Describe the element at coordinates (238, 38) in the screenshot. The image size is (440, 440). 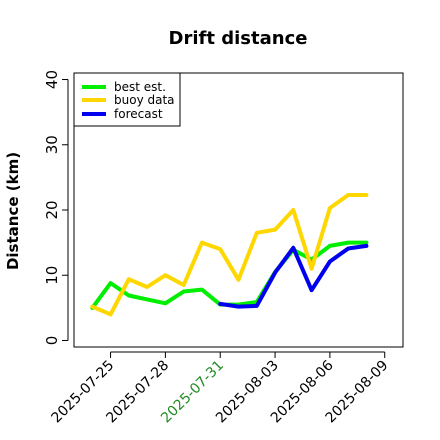
I see `chart-title: Drift distance` at that location.